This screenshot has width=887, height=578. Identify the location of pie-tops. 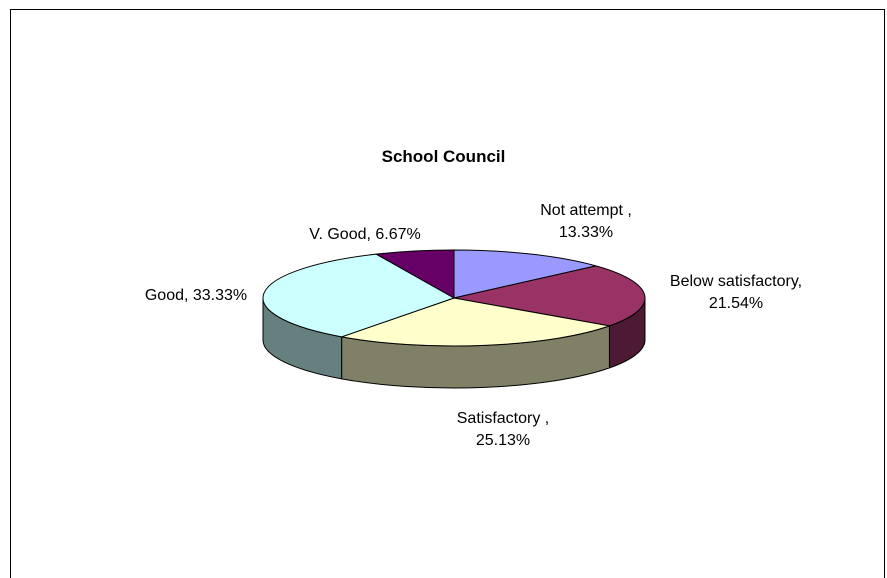
(454, 298).